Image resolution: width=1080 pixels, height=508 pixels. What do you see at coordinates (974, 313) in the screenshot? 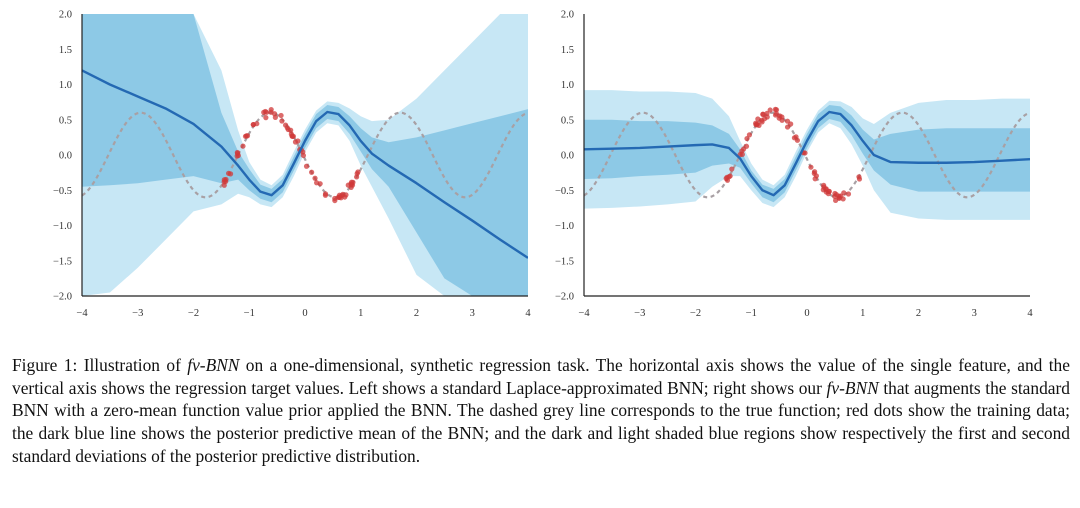
I see `x-tick-label: 3` at bounding box center [974, 313].